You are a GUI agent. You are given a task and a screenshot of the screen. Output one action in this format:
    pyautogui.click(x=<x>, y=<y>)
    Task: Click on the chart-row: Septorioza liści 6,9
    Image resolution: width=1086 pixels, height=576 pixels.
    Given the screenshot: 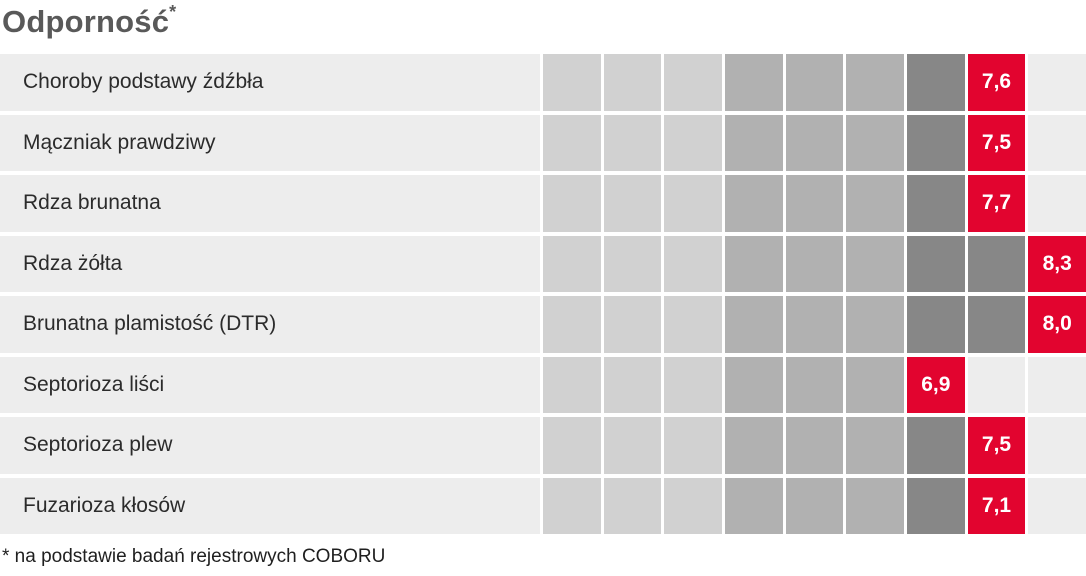 What is the action you would take?
    pyautogui.click(x=543, y=384)
    